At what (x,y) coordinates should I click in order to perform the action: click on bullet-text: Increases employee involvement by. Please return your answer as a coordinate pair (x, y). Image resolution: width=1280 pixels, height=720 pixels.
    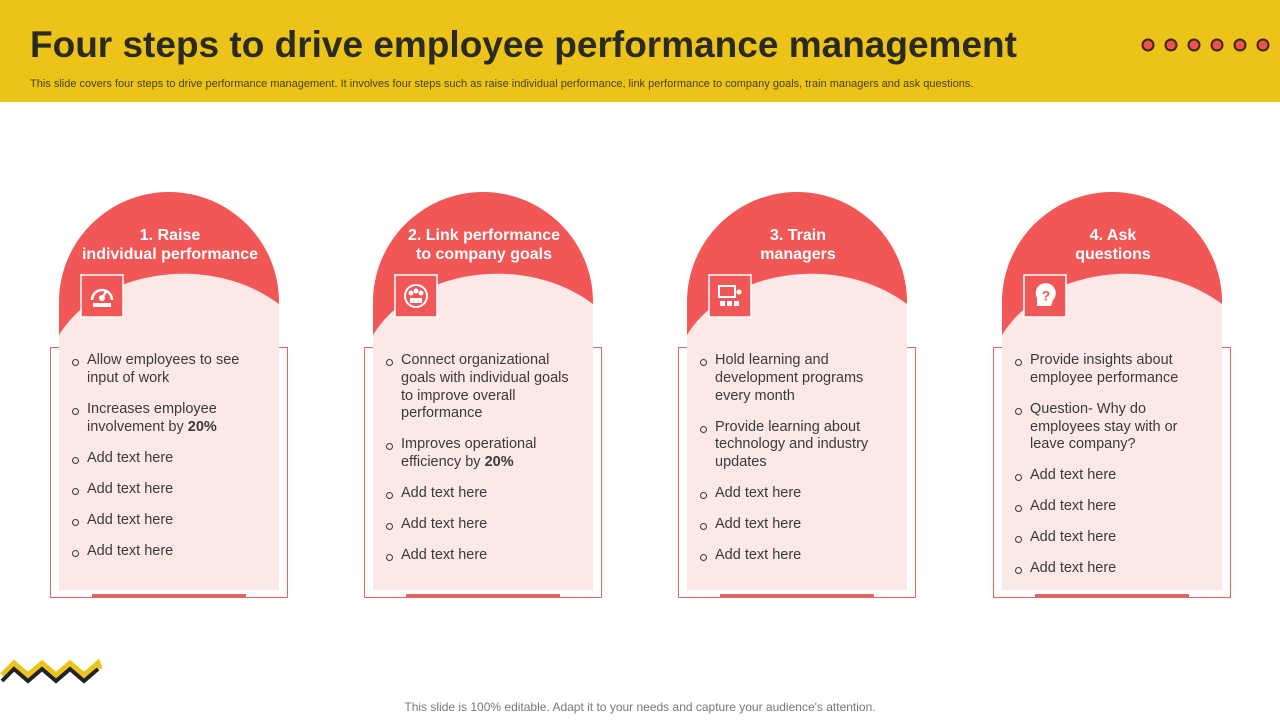
    Looking at the image, I should click on (152, 417).